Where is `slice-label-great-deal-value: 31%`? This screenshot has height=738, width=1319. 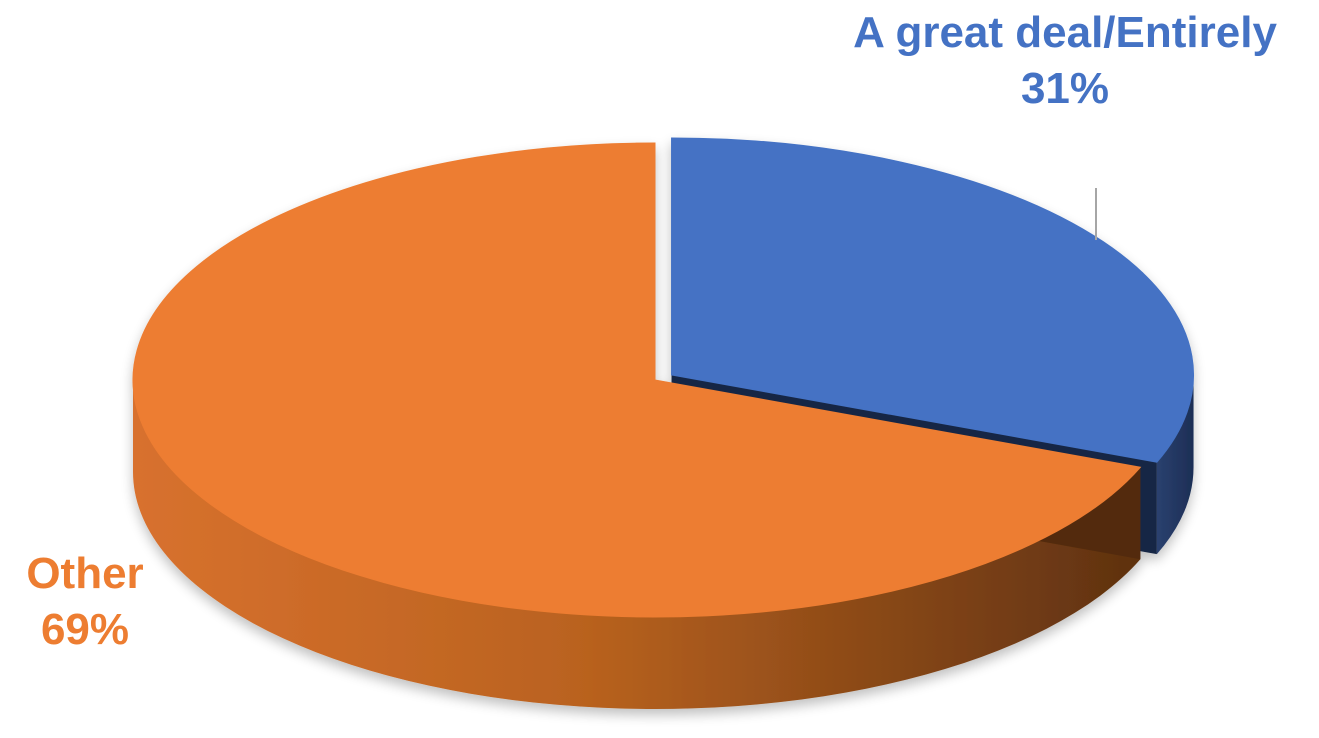
slice-label-great-deal-value: 31% is located at coordinates (1065, 88).